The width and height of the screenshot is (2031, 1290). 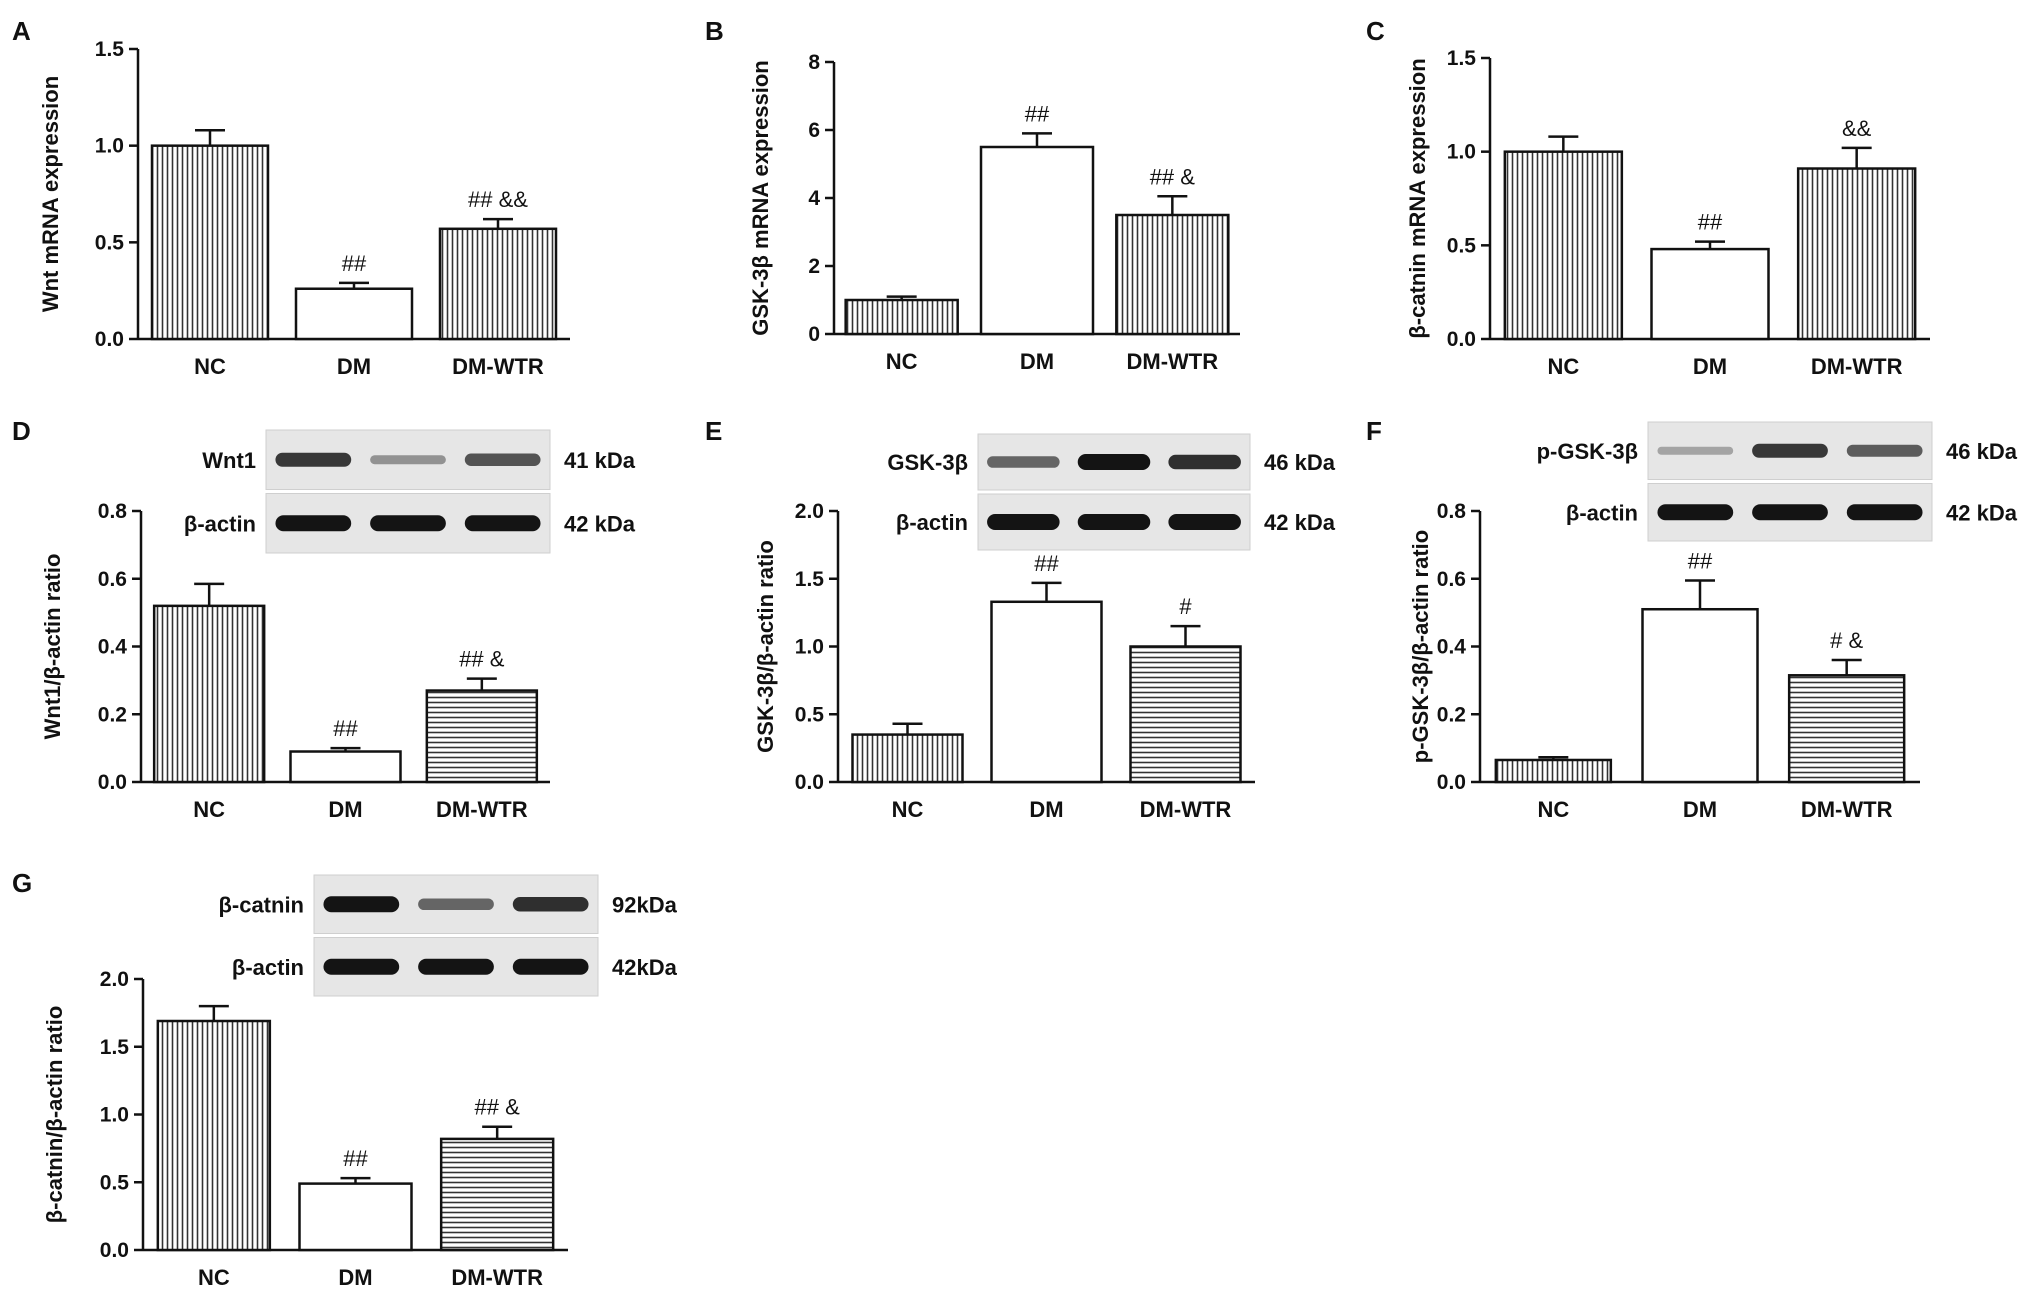 I want to click on blot-protein-label: β-catnin, so click(x=261, y=904).